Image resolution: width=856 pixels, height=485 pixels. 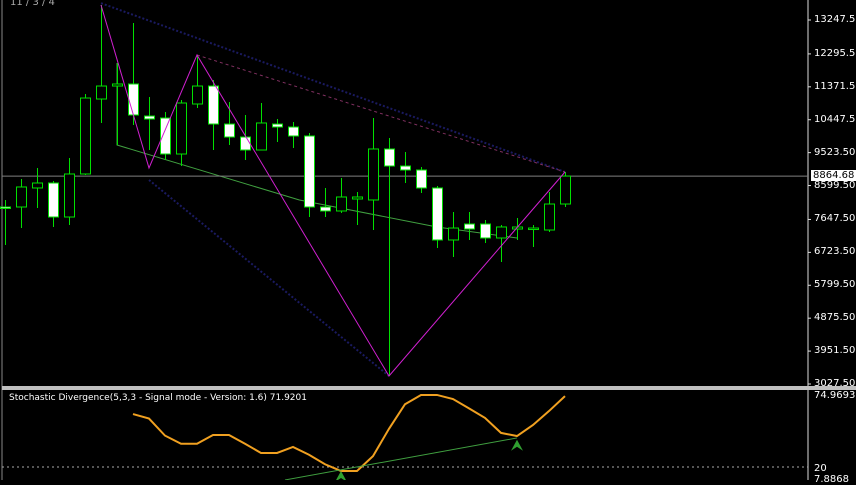 What do you see at coordinates (429, 388) in the screenshot?
I see `subwindow-separator` at bounding box center [429, 388].